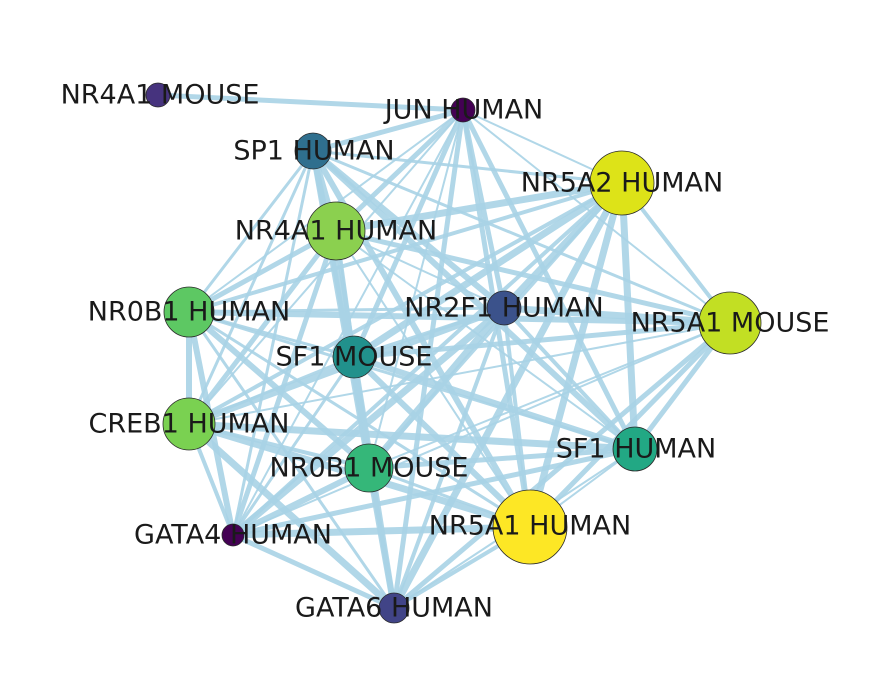 Image resolution: width=876 pixels, height=680 pixels. I want to click on node-nr4a1-human, so click(336, 231).